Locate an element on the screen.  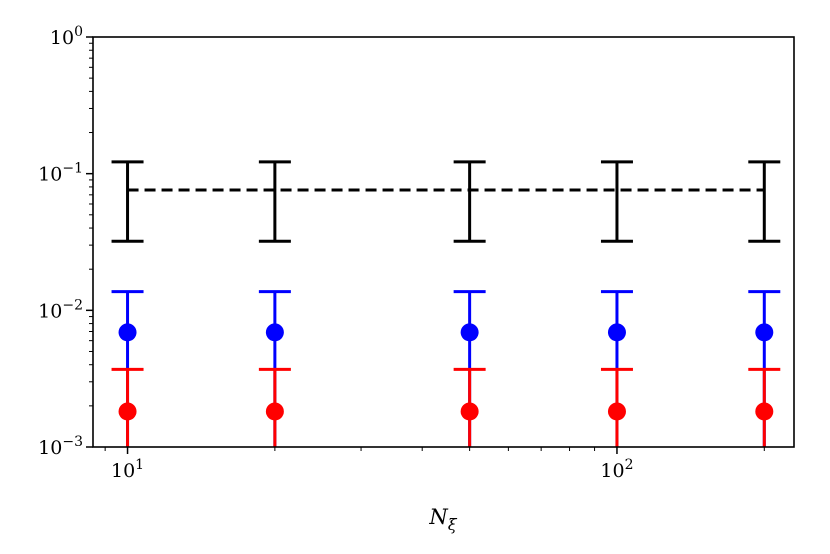
y-tick-label-3: 10⁻³ is located at coordinates (60, 446).